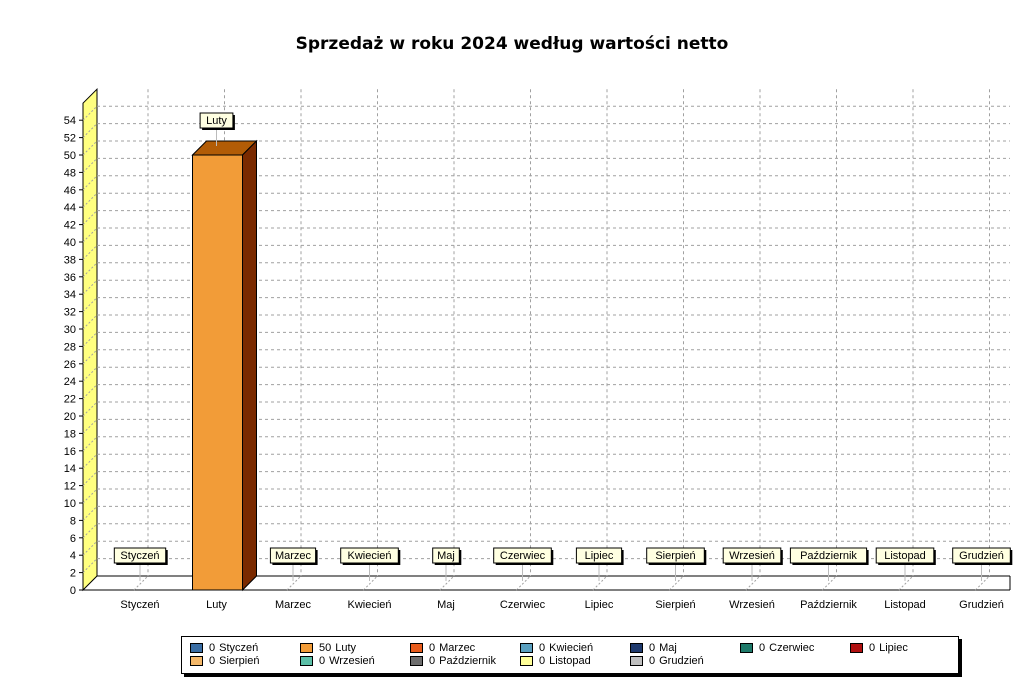  Describe the element at coordinates (369, 605) in the screenshot. I see `x-tick-label: Kwiecień` at that location.